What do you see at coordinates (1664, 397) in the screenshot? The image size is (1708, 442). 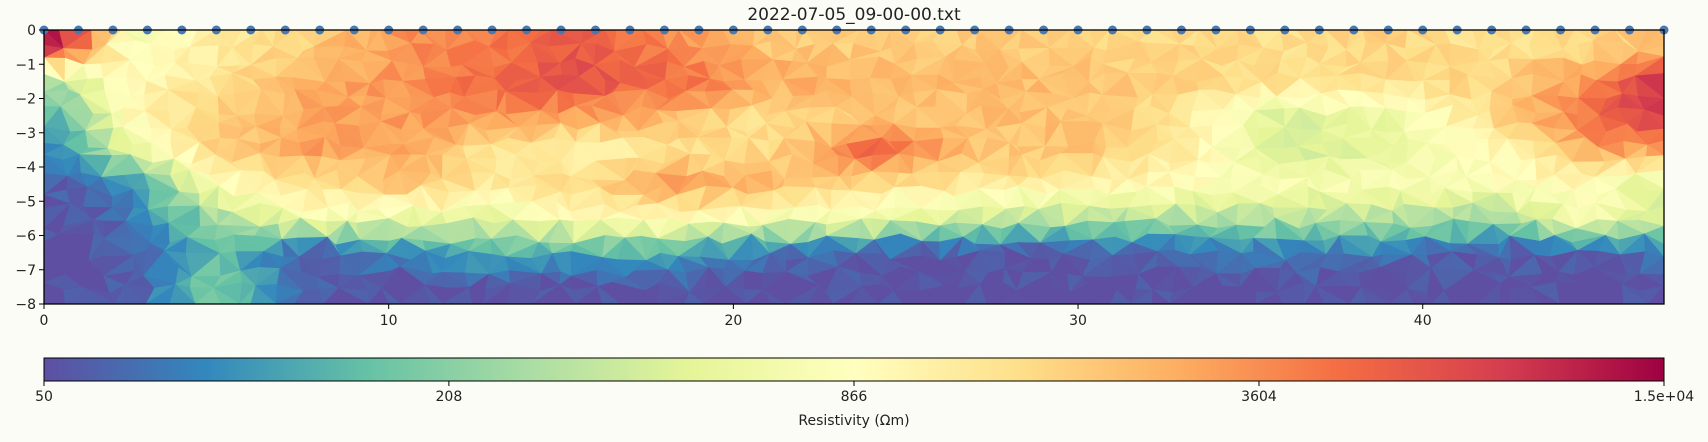 I see `colorbar-tick-label: 1.5e+04` at bounding box center [1664, 397].